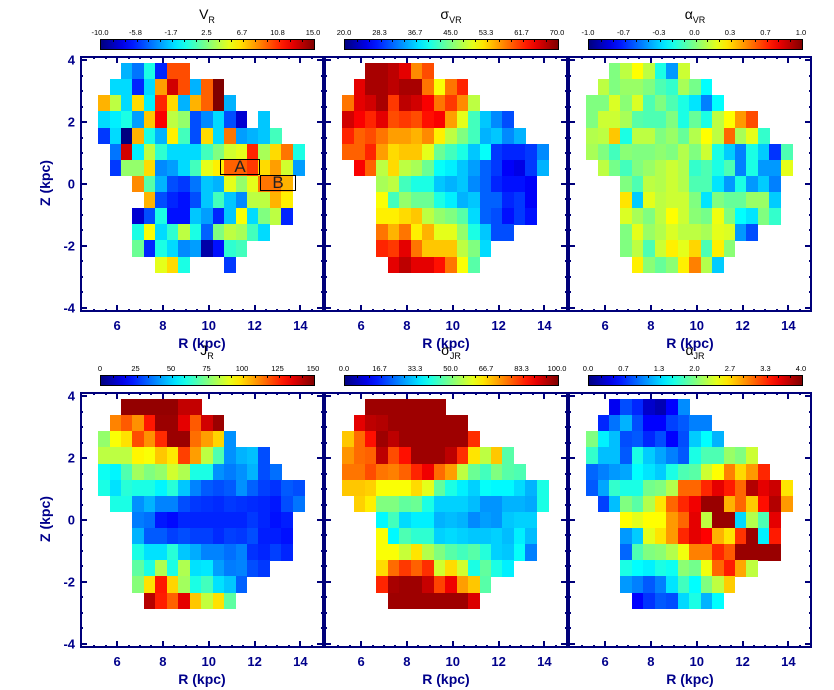 The height and width of the screenshot is (690, 834). I want to click on x-tick-label: 12, so click(742, 325).